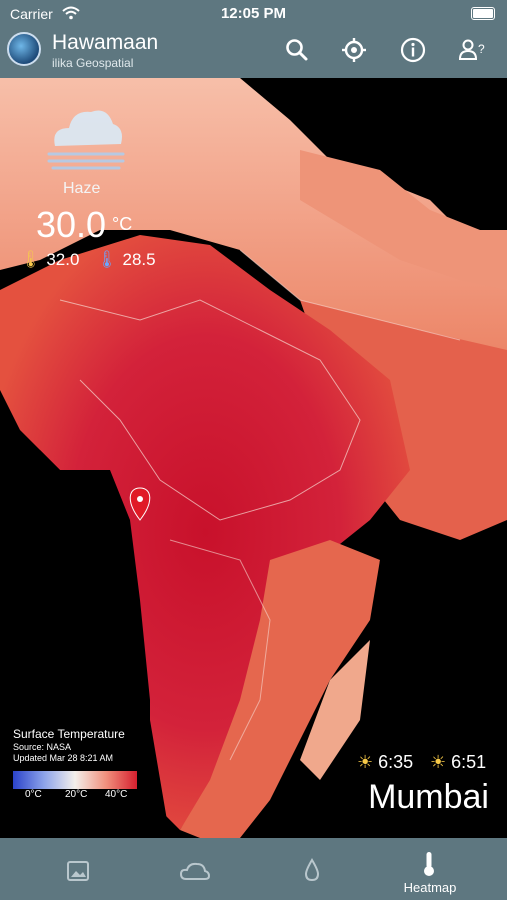 Image resolution: width=507 pixels, height=900 pixels. I want to click on search-icon, so click(297, 50).